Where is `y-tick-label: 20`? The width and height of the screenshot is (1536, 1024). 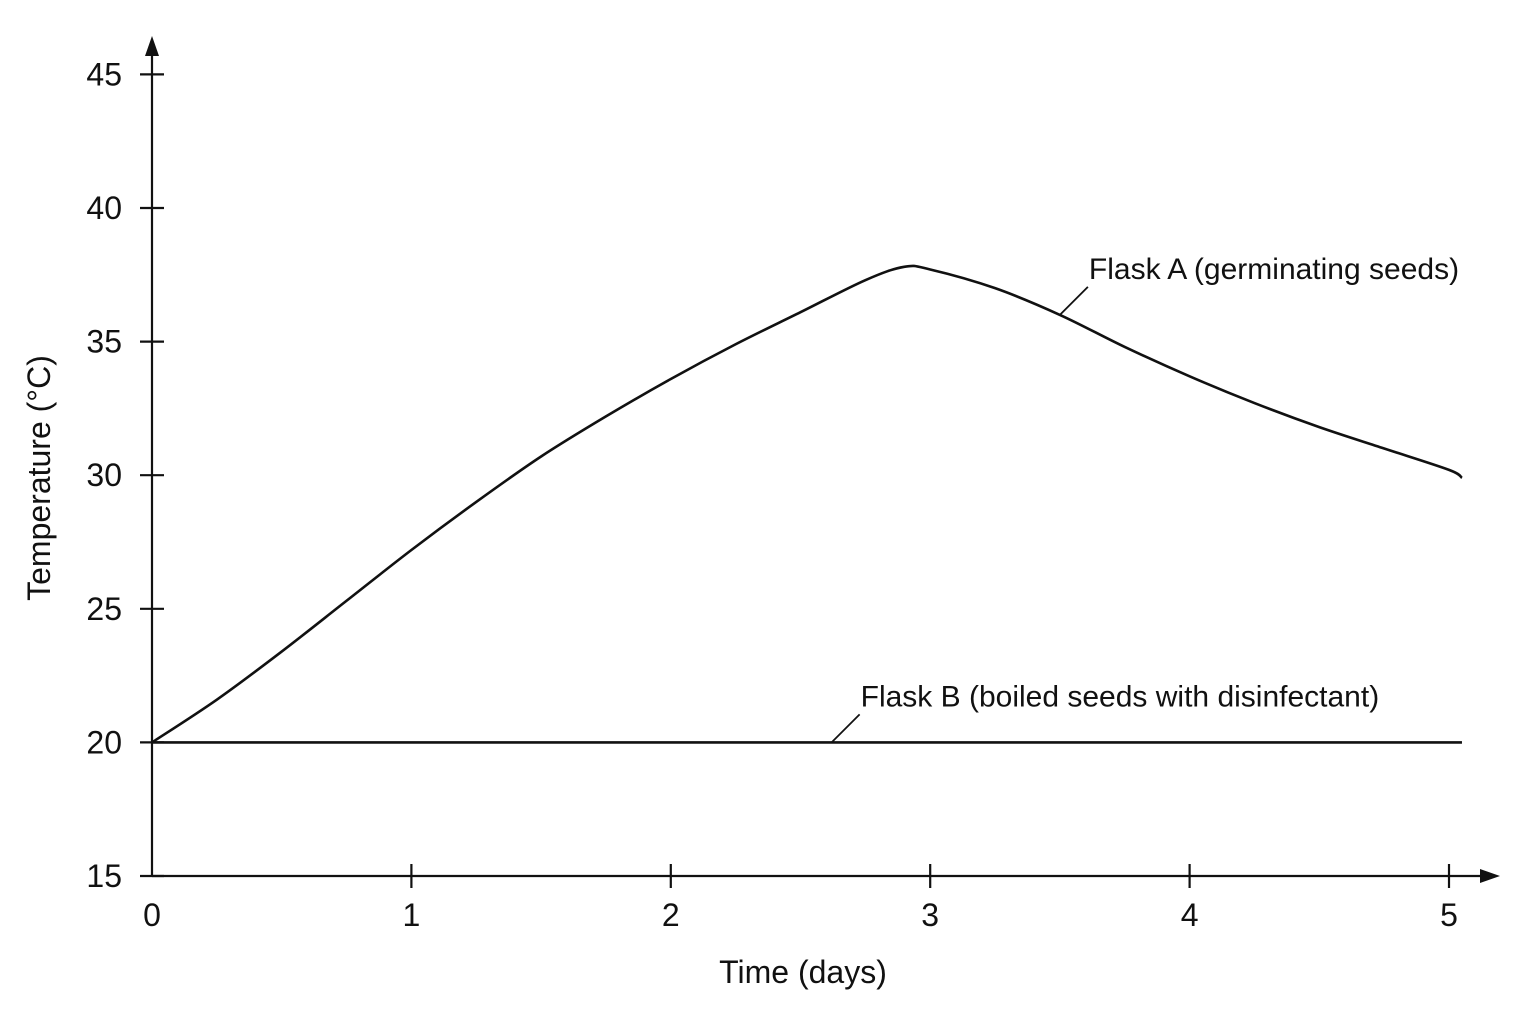
y-tick-label: 20 is located at coordinates (104, 742).